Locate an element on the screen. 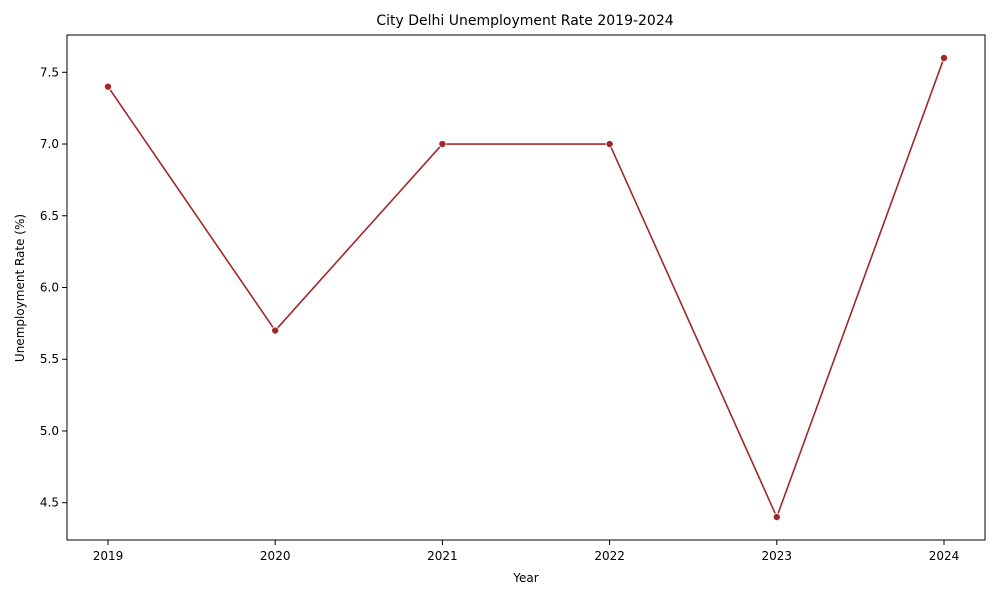  chart-title: City Delhi Unemployment Rate 2019-2024 is located at coordinates (524, 21).